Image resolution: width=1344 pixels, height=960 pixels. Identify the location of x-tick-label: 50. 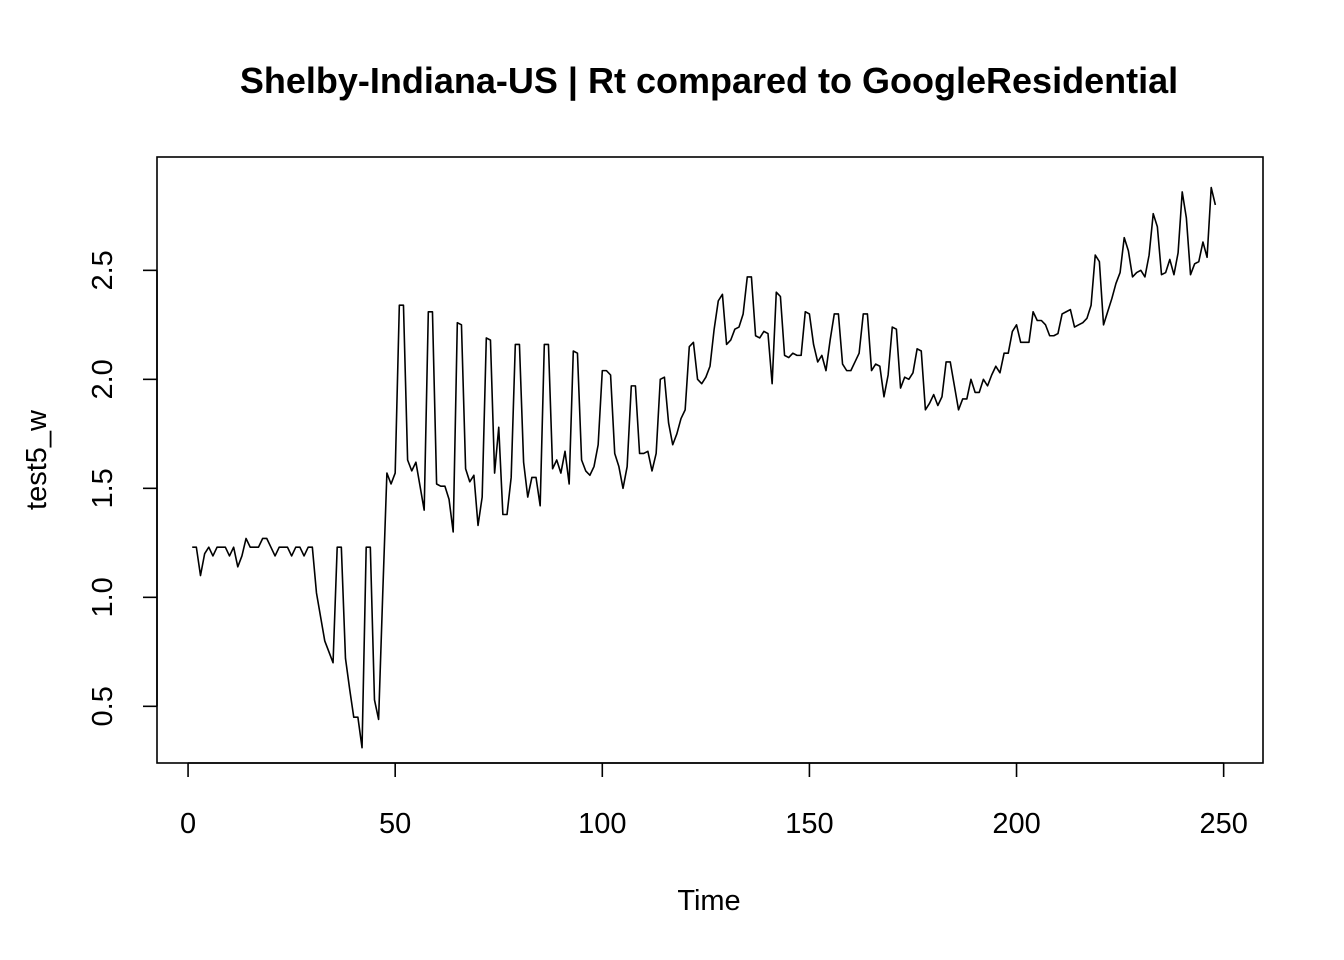
(395, 824).